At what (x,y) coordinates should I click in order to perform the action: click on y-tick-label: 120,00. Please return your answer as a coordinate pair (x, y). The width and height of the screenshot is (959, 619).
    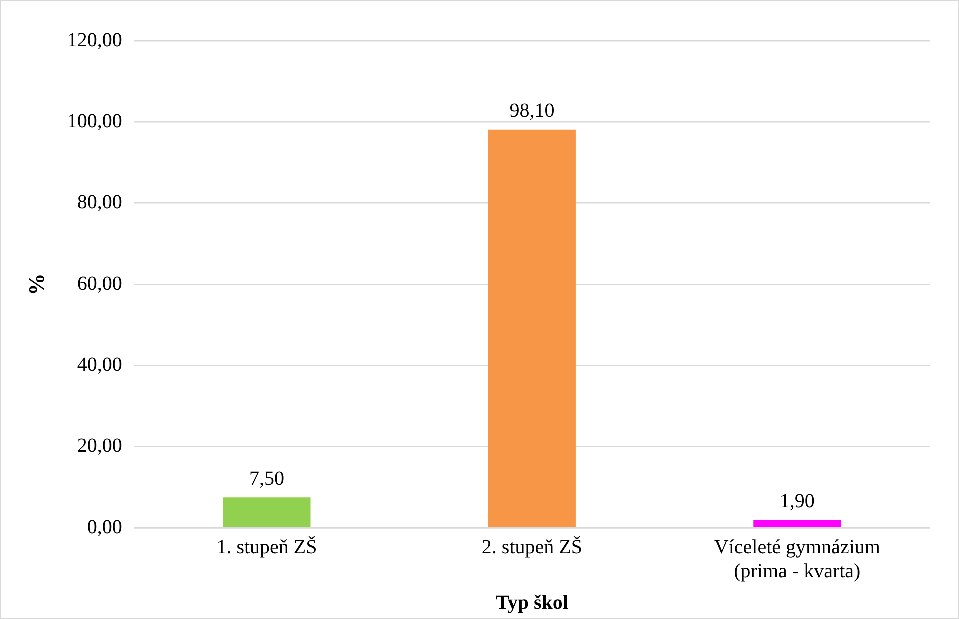
    Looking at the image, I should click on (94, 40).